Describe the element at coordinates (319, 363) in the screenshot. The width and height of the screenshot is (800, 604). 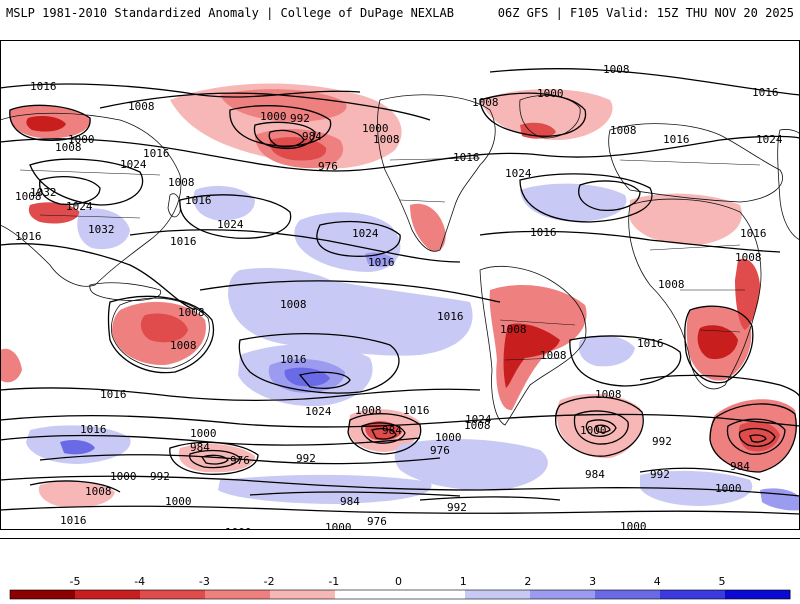
I see `isobar-1016-spac-high` at that location.